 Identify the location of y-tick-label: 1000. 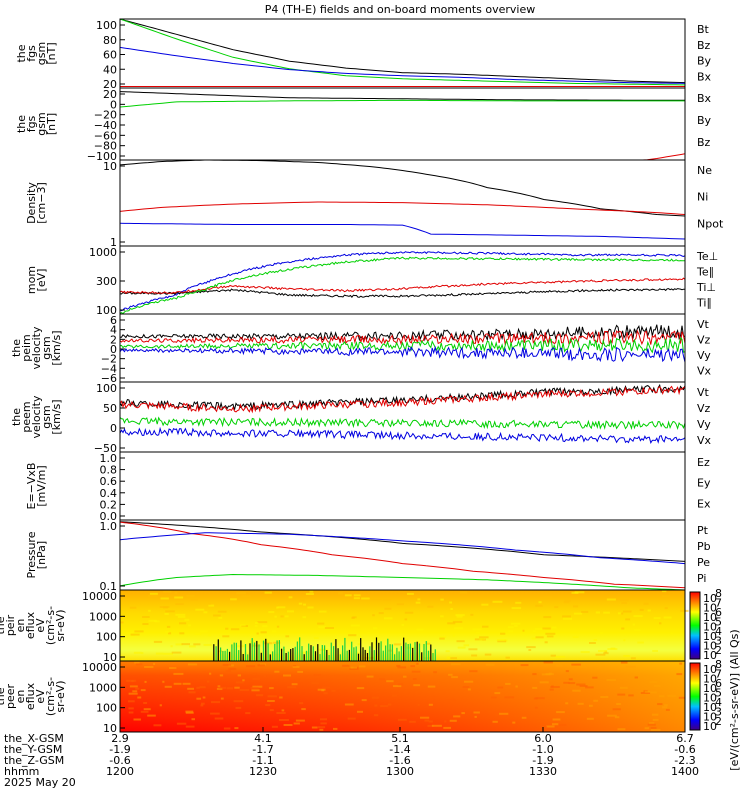
(103, 687).